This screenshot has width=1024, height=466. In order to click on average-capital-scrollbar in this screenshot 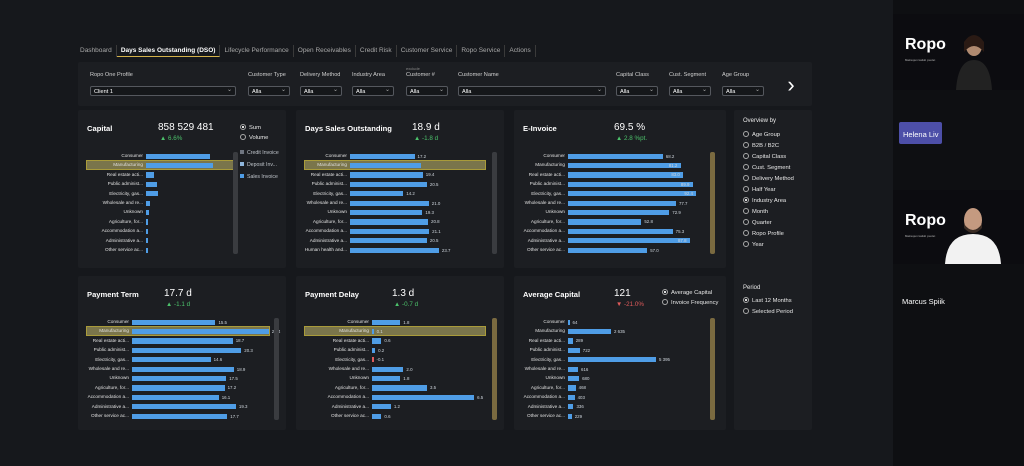, I will do `click(712, 369)`.